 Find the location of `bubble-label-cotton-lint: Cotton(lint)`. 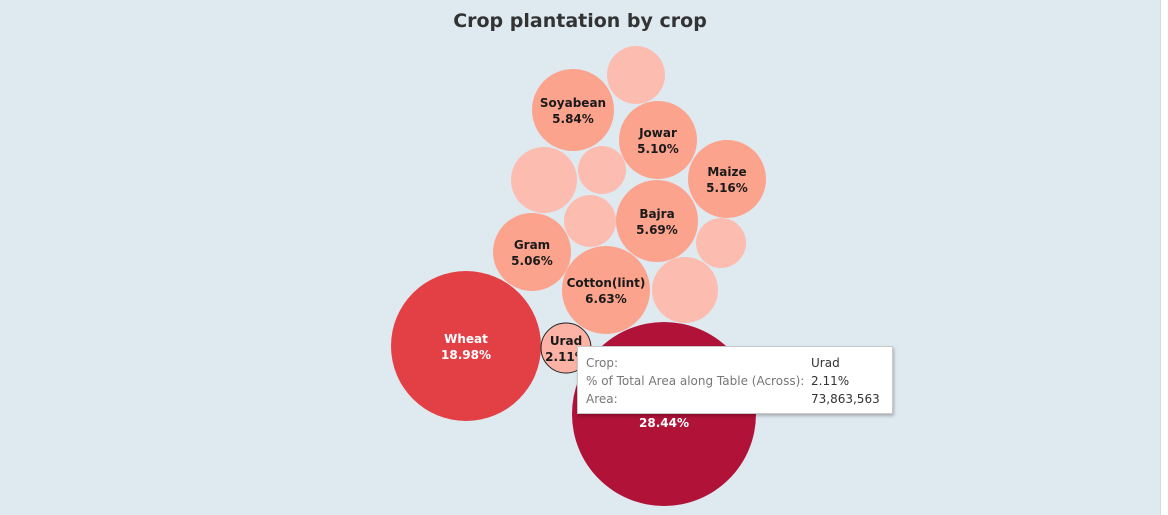

bubble-label-cotton-lint: Cotton(lint) is located at coordinates (606, 283).